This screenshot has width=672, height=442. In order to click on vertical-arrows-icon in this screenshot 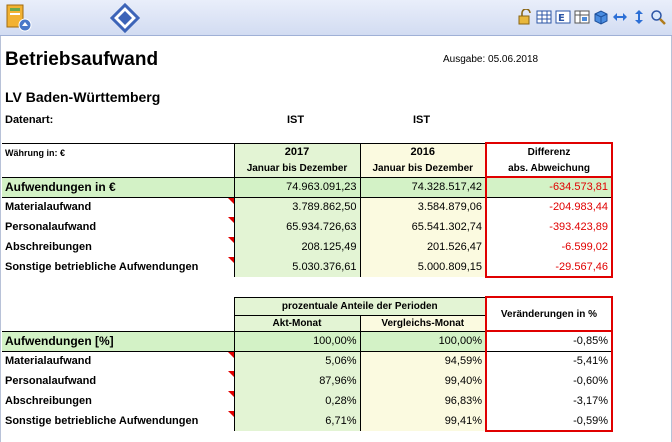, I will do `click(639, 17)`.